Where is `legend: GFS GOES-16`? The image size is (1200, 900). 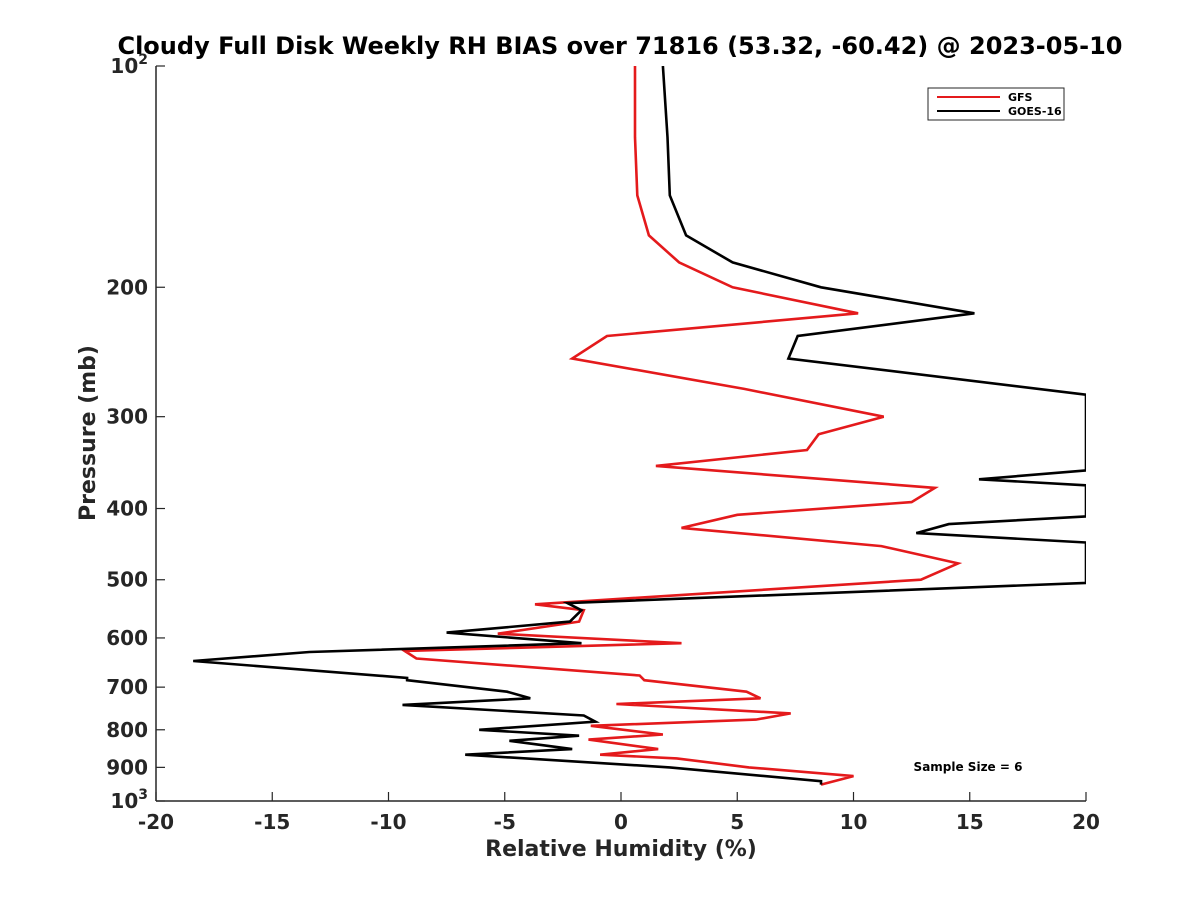 legend: GFS GOES-16 is located at coordinates (996, 104).